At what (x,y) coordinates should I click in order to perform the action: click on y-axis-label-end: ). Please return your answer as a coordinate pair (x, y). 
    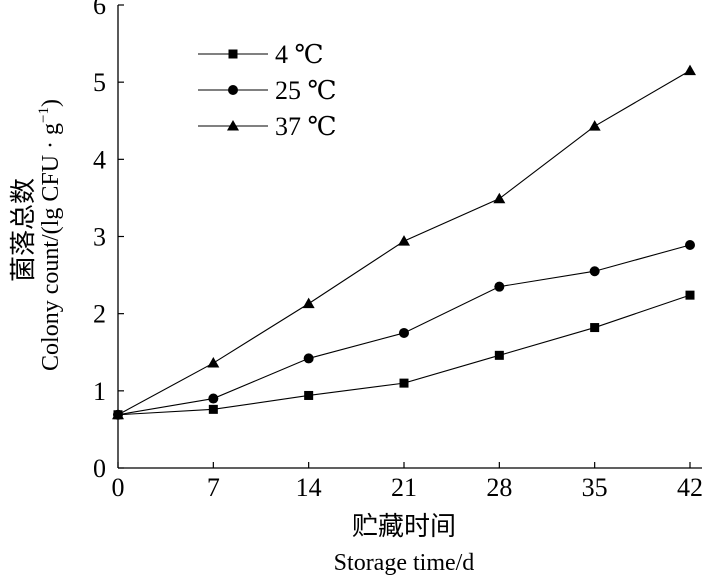
    Looking at the image, I should click on (51, 103).